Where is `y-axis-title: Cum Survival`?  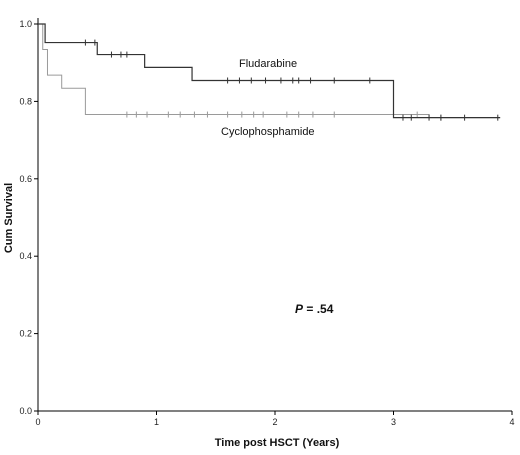
y-axis-title: Cum Survival is located at coordinates (9, 218).